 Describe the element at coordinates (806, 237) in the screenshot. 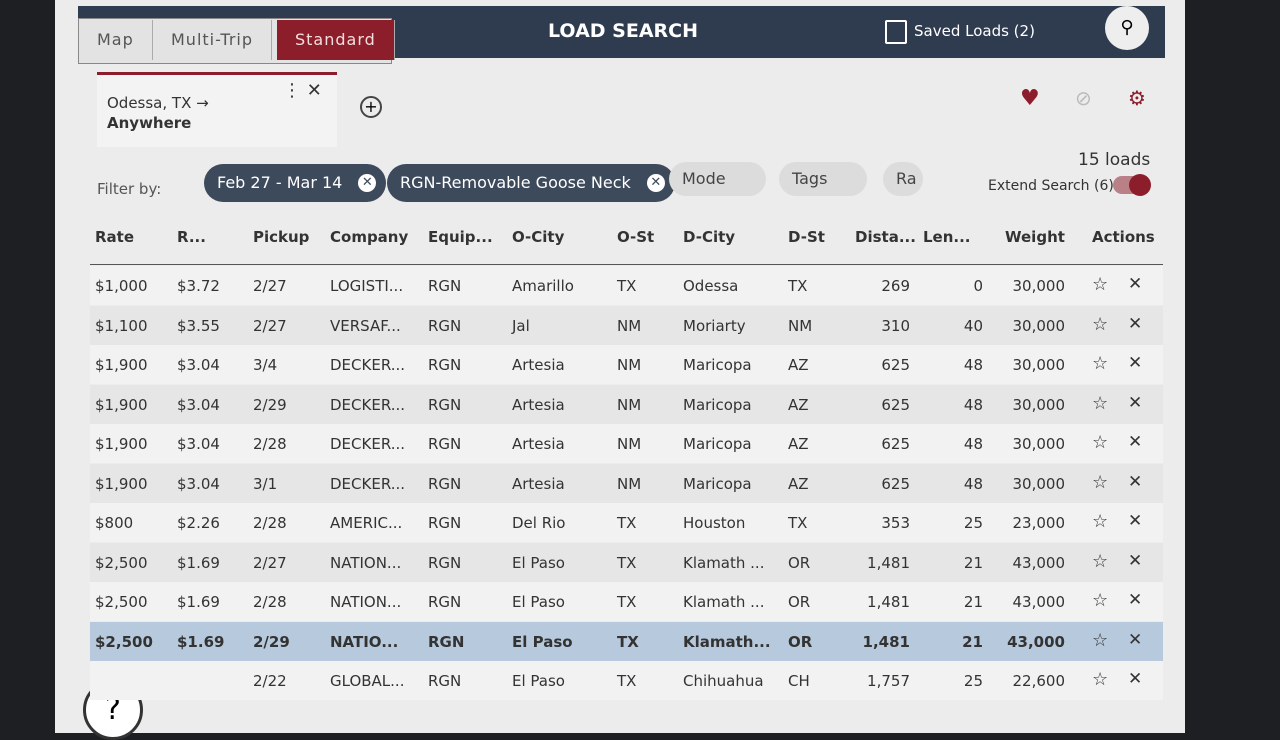

I see `column-header: D-St` at that location.